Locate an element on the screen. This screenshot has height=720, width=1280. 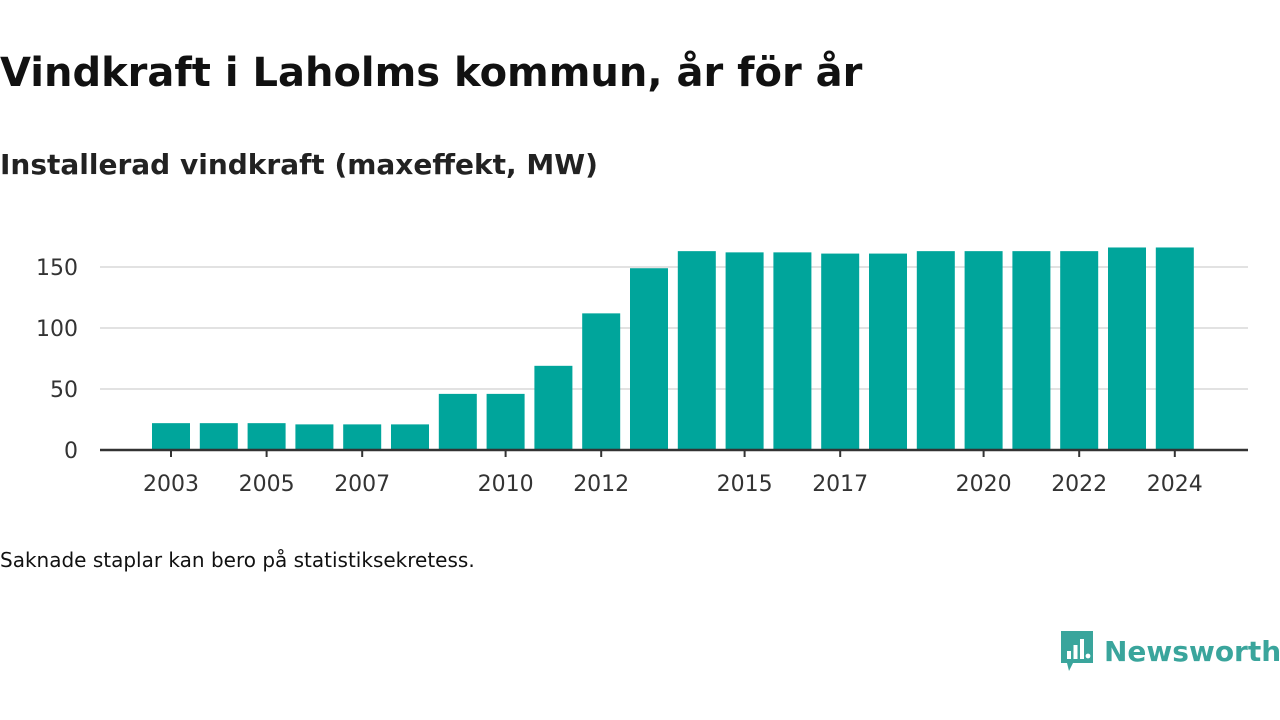
x-tick-label: 2007 is located at coordinates (362, 484).